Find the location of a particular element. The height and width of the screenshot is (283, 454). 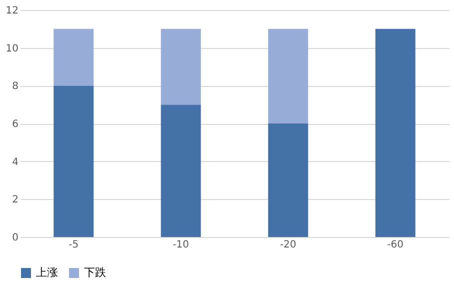

y-tick-label: 4 is located at coordinates (15, 162).